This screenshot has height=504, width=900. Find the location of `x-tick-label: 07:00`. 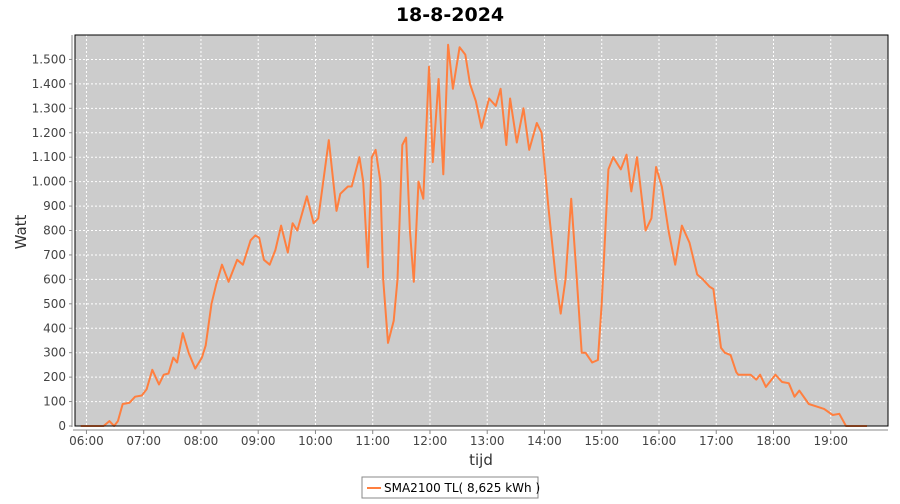

x-tick-label: 07:00 is located at coordinates (143, 441).